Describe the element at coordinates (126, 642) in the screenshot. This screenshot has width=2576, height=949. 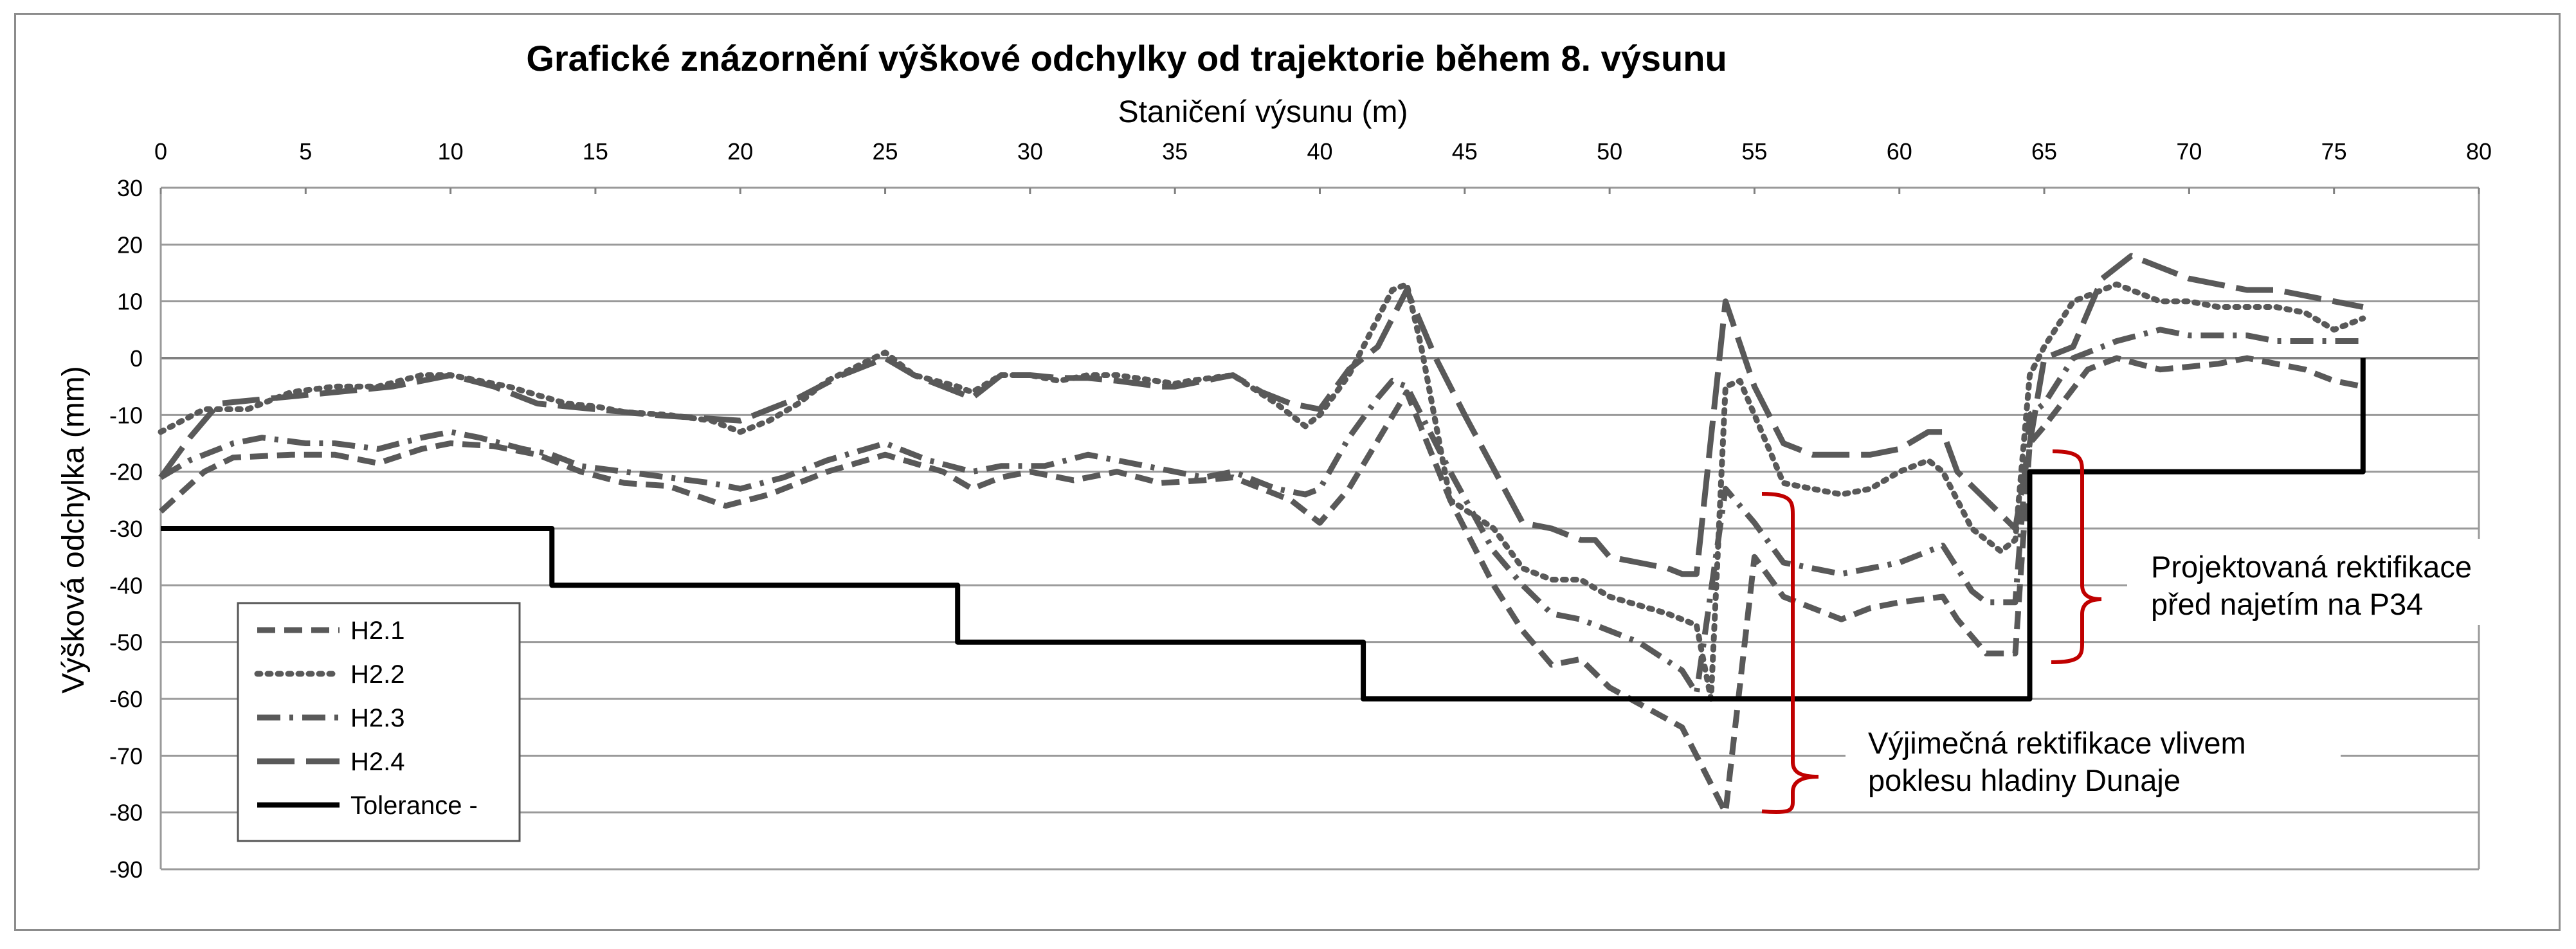
I see `y-tick-label: -50` at that location.